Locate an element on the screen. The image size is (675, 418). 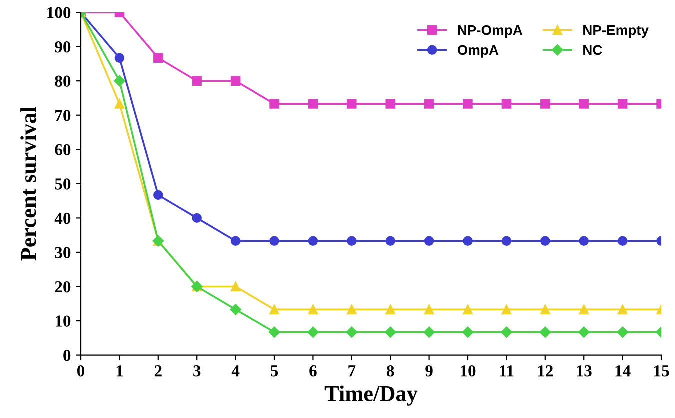
legend-label: NP-OmpA is located at coordinates (490, 31).